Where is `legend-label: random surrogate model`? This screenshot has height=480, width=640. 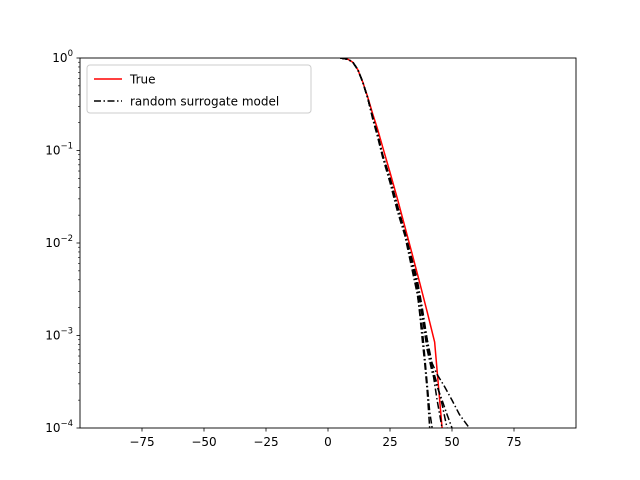 legend-label: random surrogate model is located at coordinates (204, 102).